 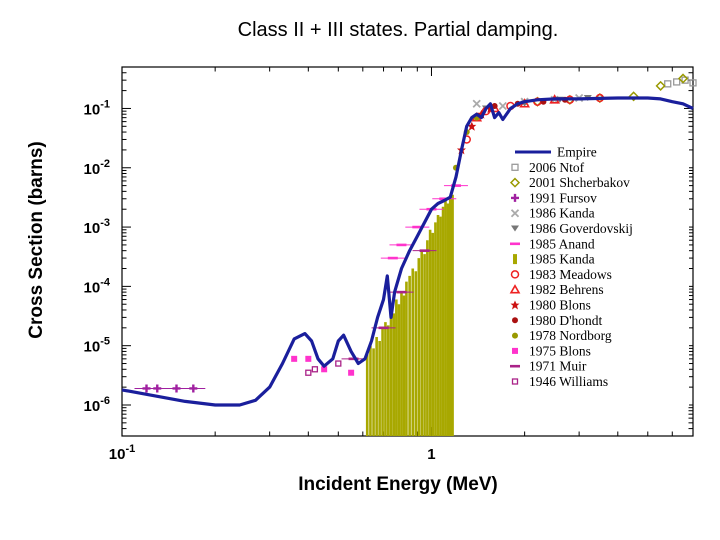 I want to click on y-tick-label: 10⁻⁴, so click(x=97, y=286).